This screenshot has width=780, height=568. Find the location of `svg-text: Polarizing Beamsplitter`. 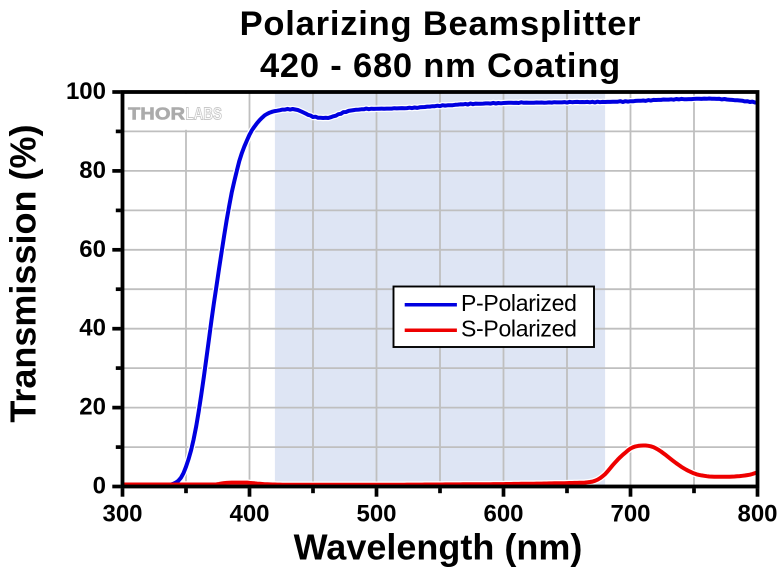

svg-text: Polarizing Beamsplitter is located at coordinates (441, 24).